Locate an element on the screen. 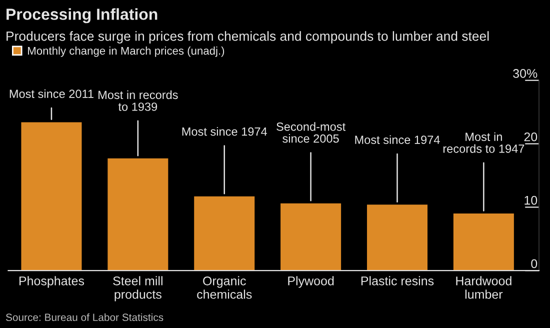 The height and width of the screenshot is (328, 550). annotation: Second-most since 2005 is located at coordinates (311, 132).